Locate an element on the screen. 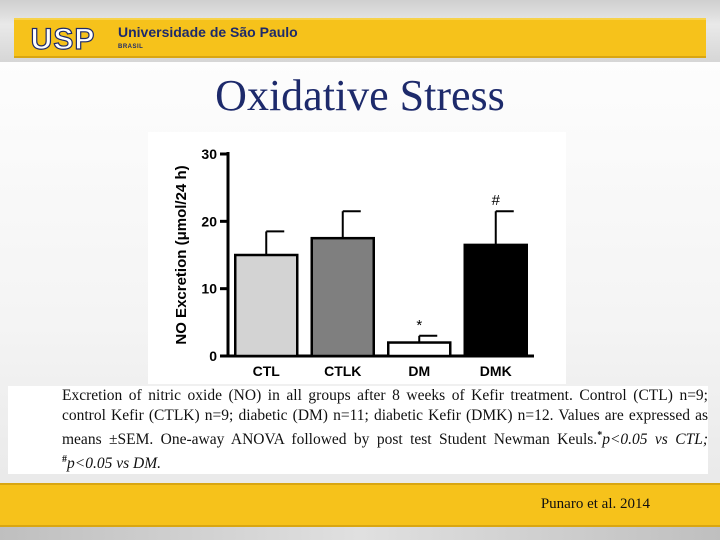  x-tick-label: DM is located at coordinates (419, 371).